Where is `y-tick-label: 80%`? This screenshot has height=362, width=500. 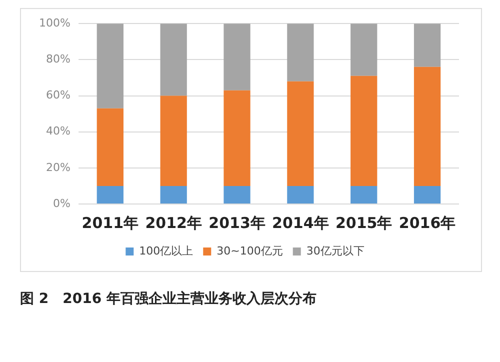
y-tick-label: 80% is located at coordinates (58, 59).